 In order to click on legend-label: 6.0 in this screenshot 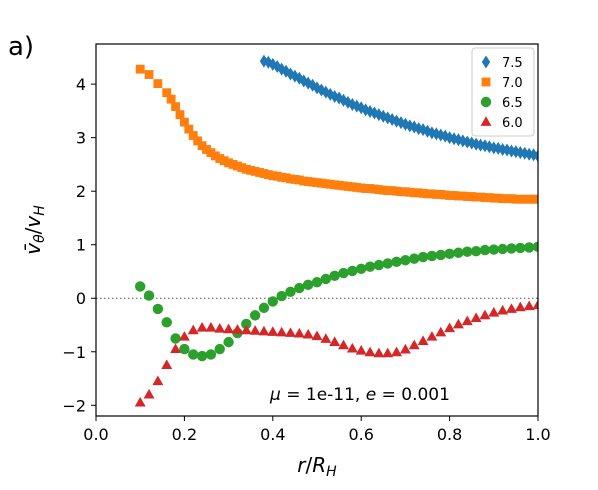, I will do `click(512, 123)`.